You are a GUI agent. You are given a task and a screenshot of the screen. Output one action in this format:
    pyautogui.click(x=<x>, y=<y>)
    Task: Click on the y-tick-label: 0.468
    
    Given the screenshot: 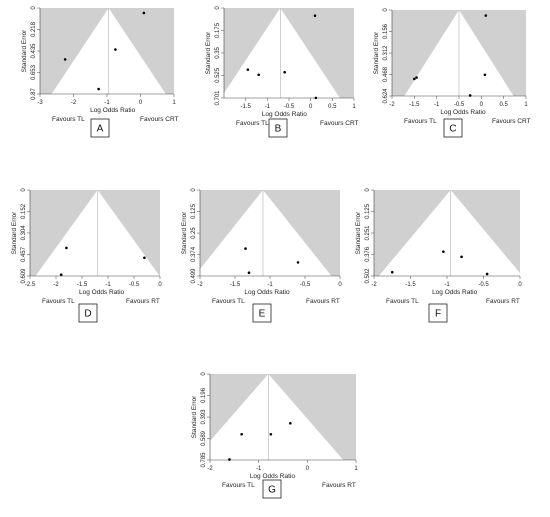 What is the action you would take?
    pyautogui.click(x=386, y=74)
    